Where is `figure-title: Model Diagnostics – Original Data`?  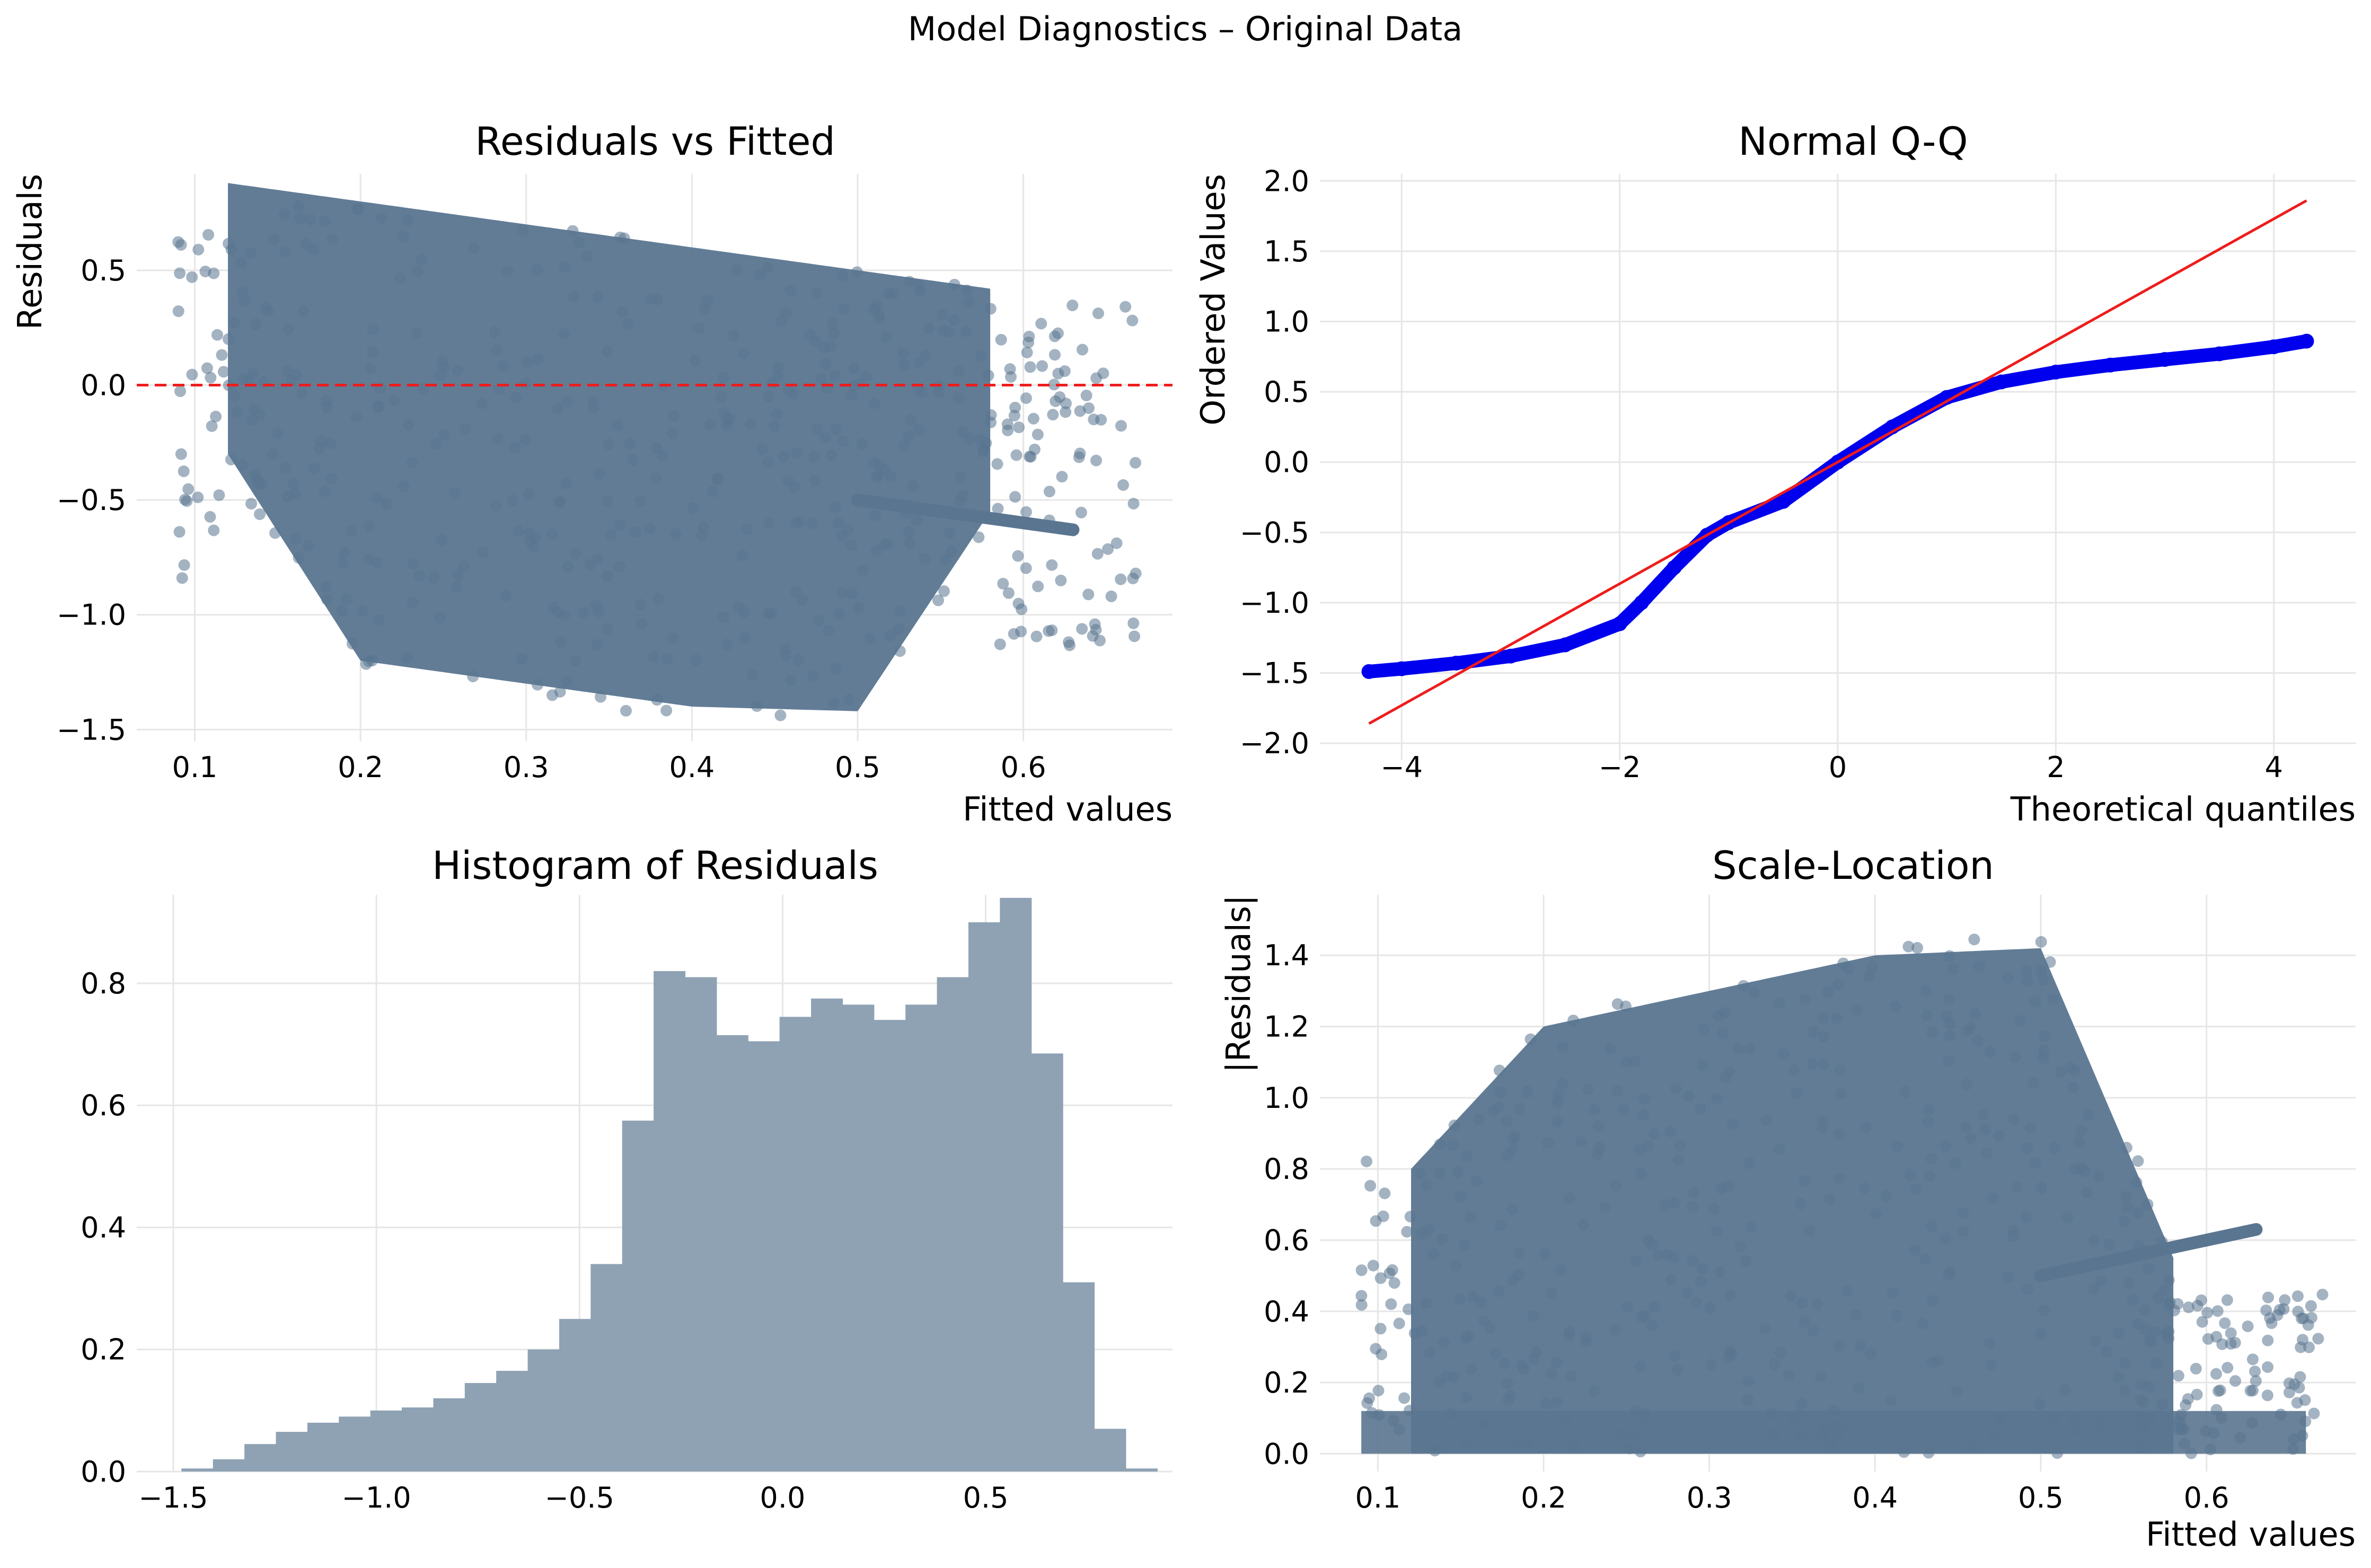
figure-title: Model Diagnostics – Original Data is located at coordinates (1185, 29).